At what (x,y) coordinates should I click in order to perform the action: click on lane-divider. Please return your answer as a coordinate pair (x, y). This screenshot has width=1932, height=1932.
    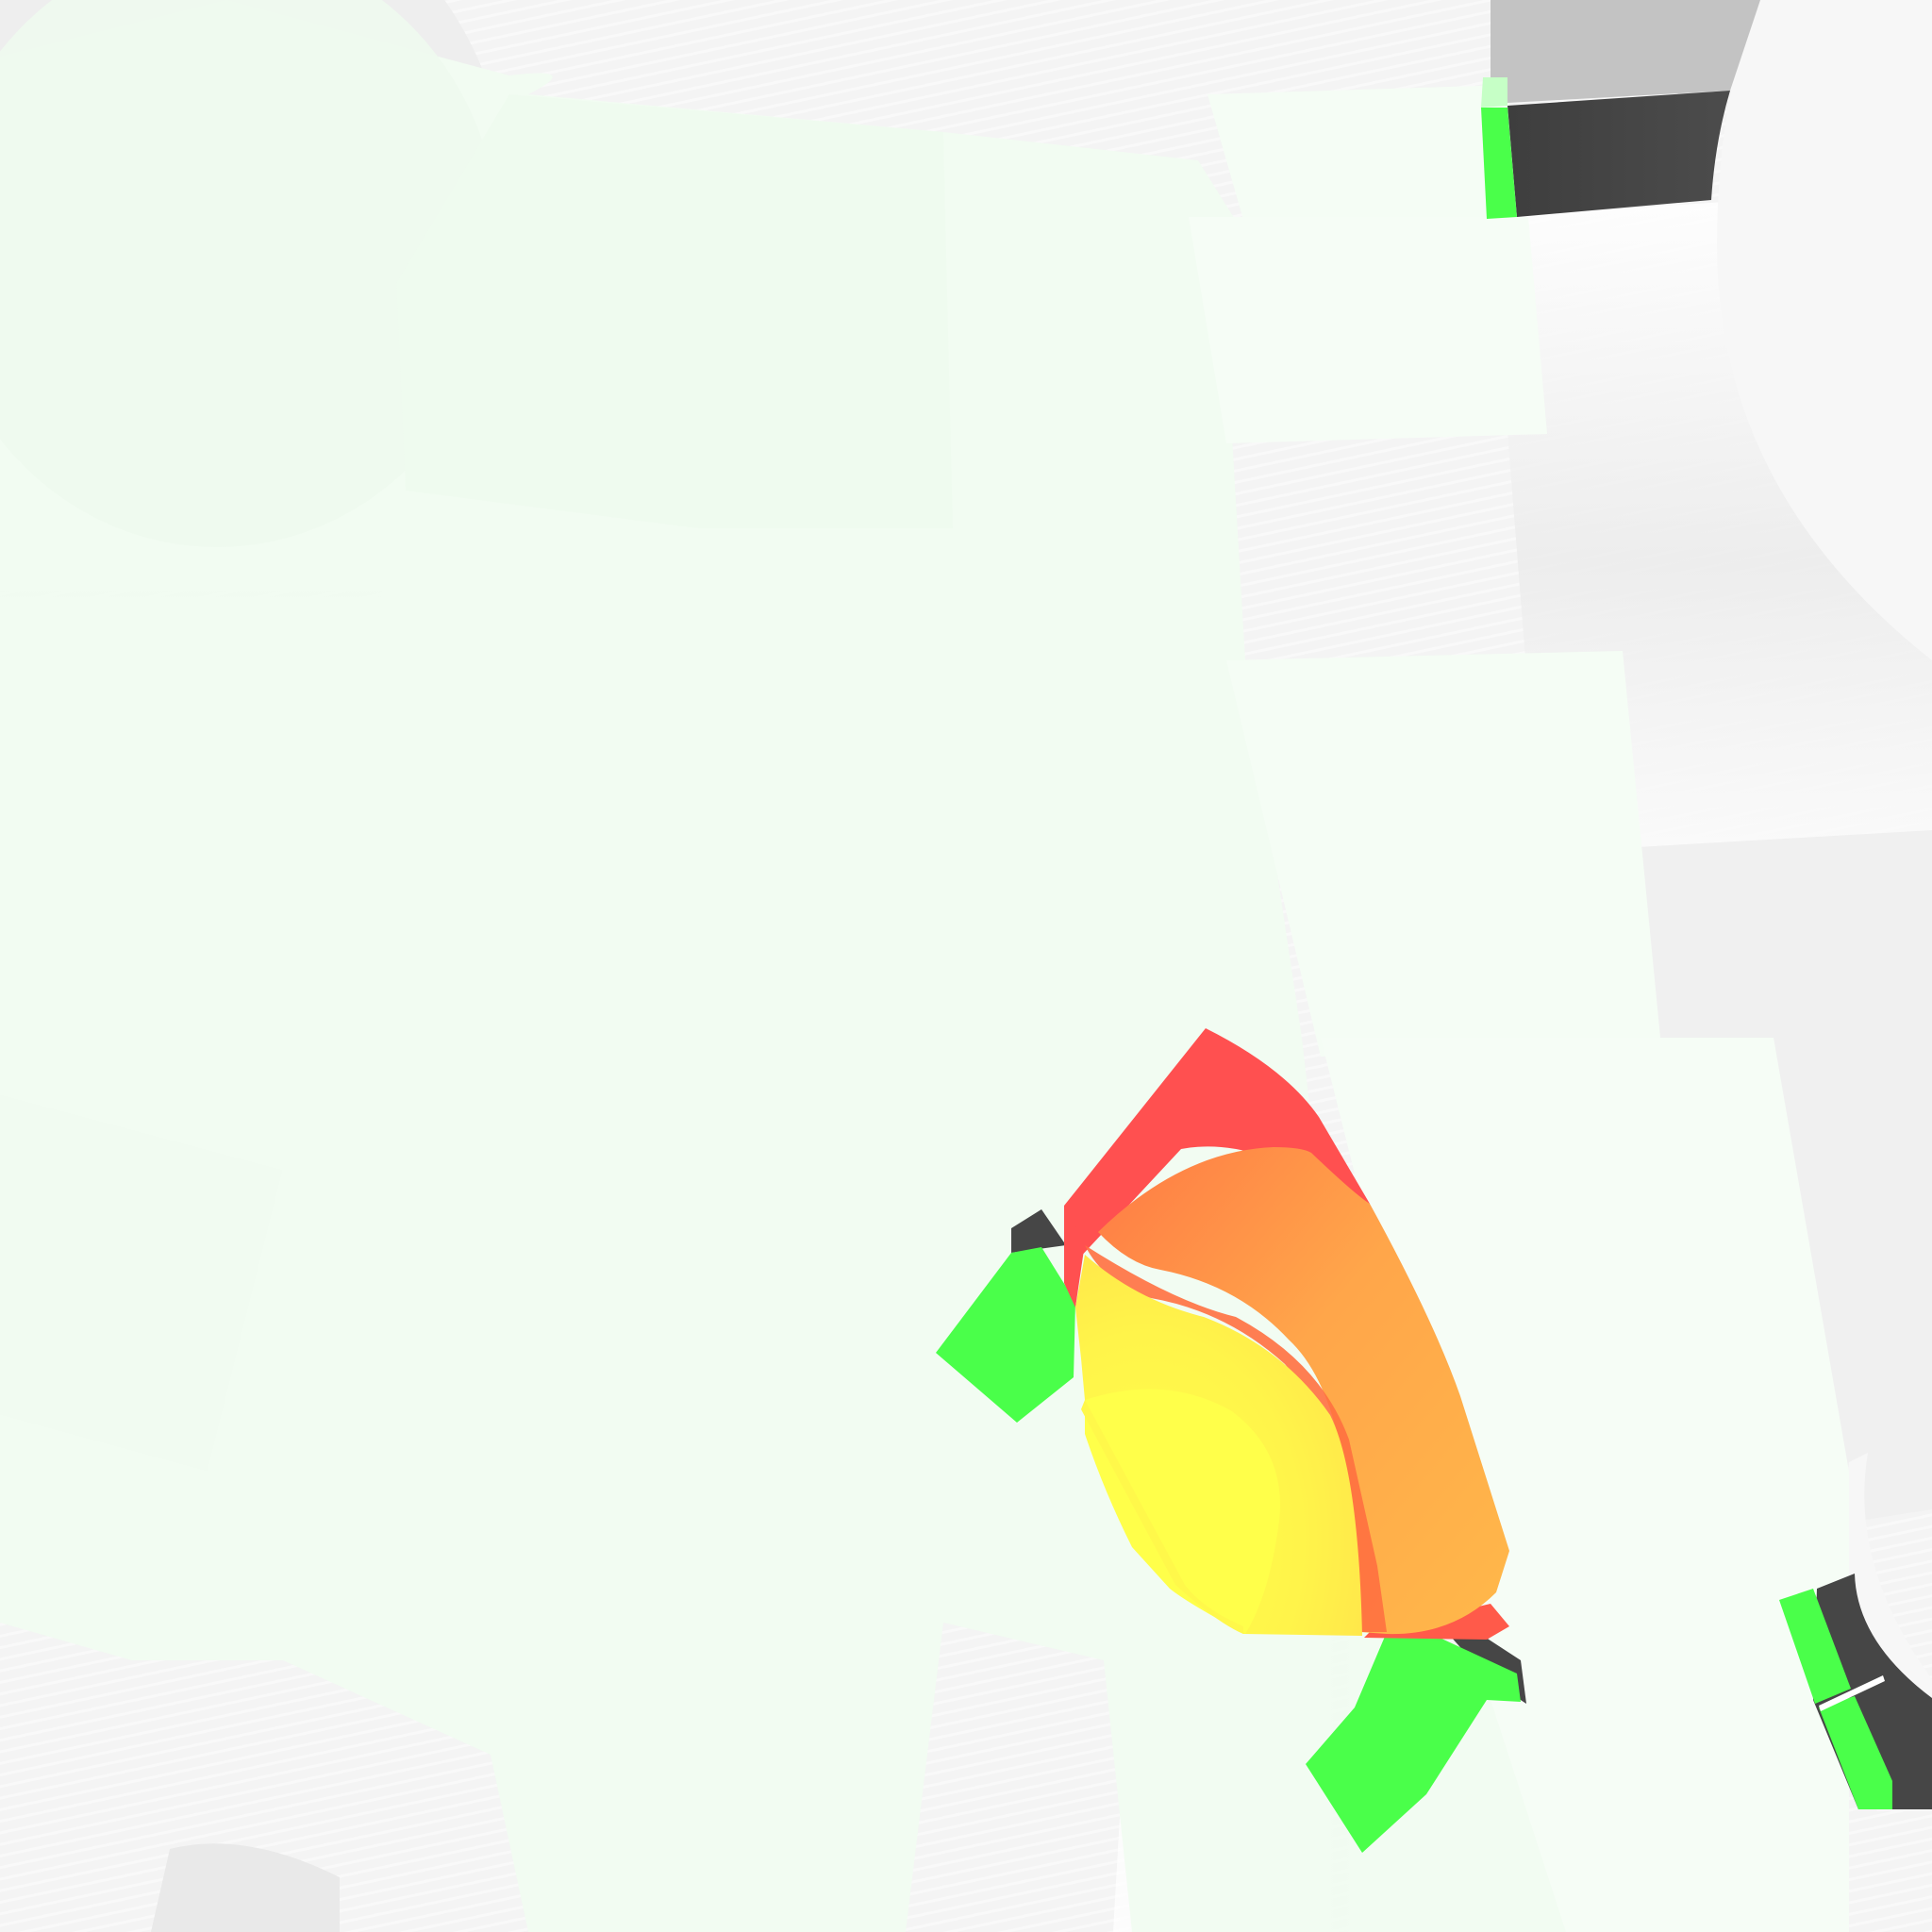
    Looking at the image, I should click on (1852, 1693).